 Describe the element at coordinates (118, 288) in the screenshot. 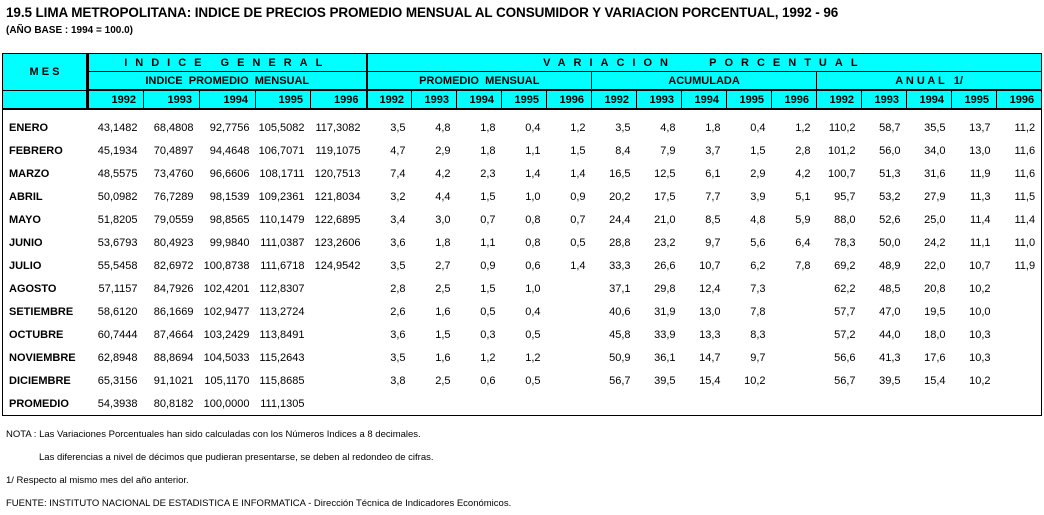

I see `table-cell: 57,1157` at that location.